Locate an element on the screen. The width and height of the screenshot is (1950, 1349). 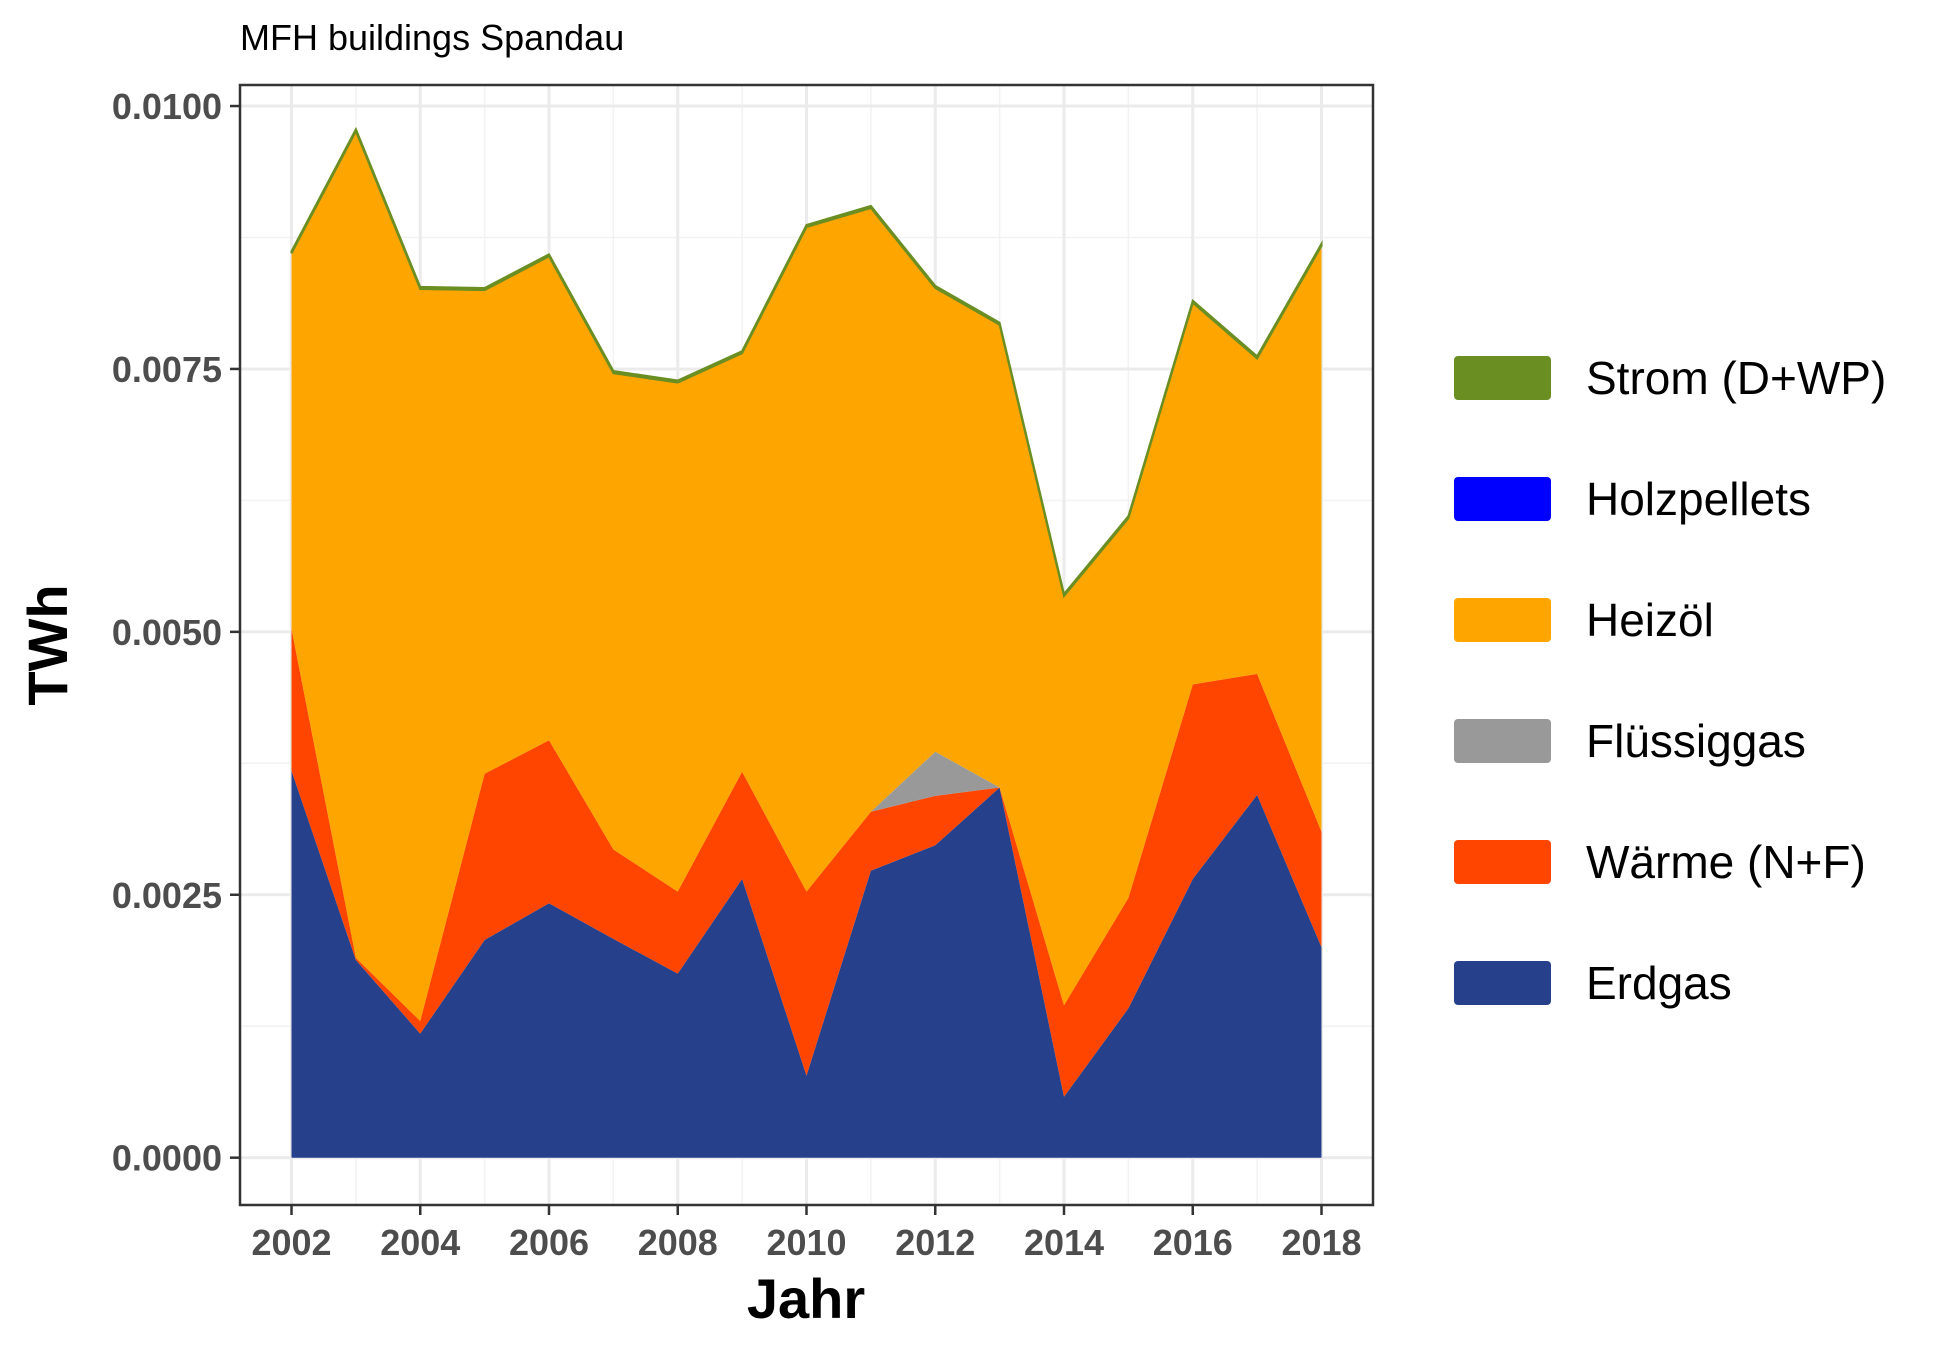
legend-label: Flüssiggas is located at coordinates (1696, 741).